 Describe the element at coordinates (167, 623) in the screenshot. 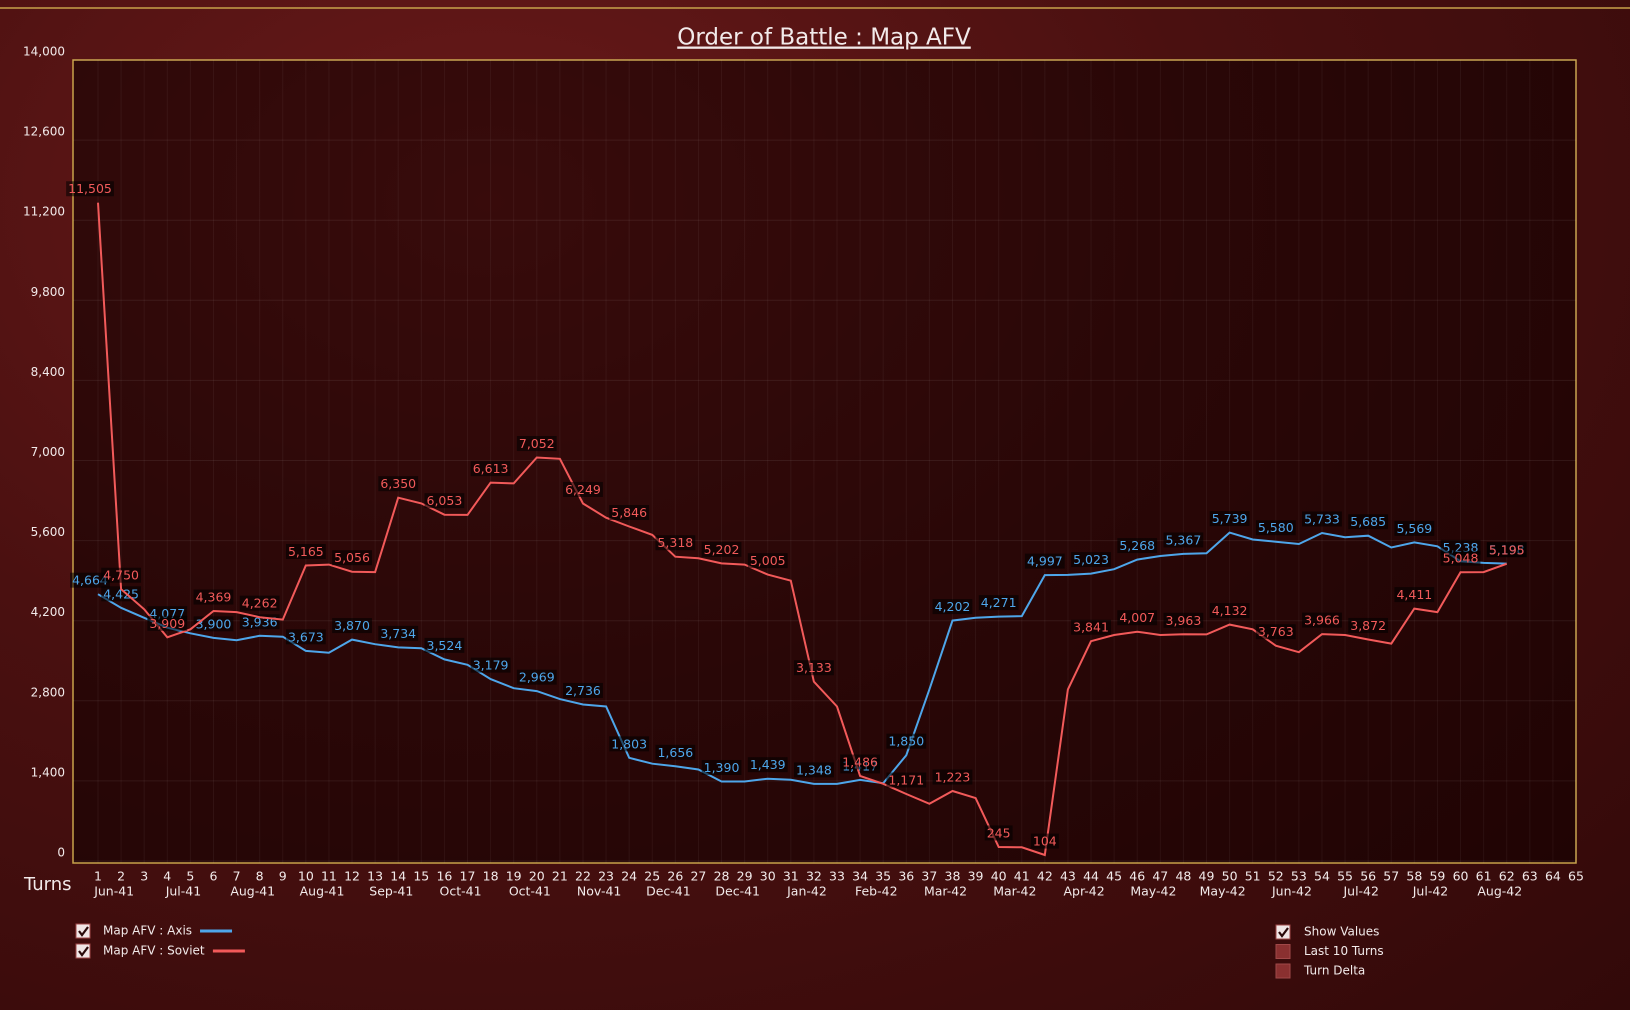

I see `data-label: 3,909` at that location.